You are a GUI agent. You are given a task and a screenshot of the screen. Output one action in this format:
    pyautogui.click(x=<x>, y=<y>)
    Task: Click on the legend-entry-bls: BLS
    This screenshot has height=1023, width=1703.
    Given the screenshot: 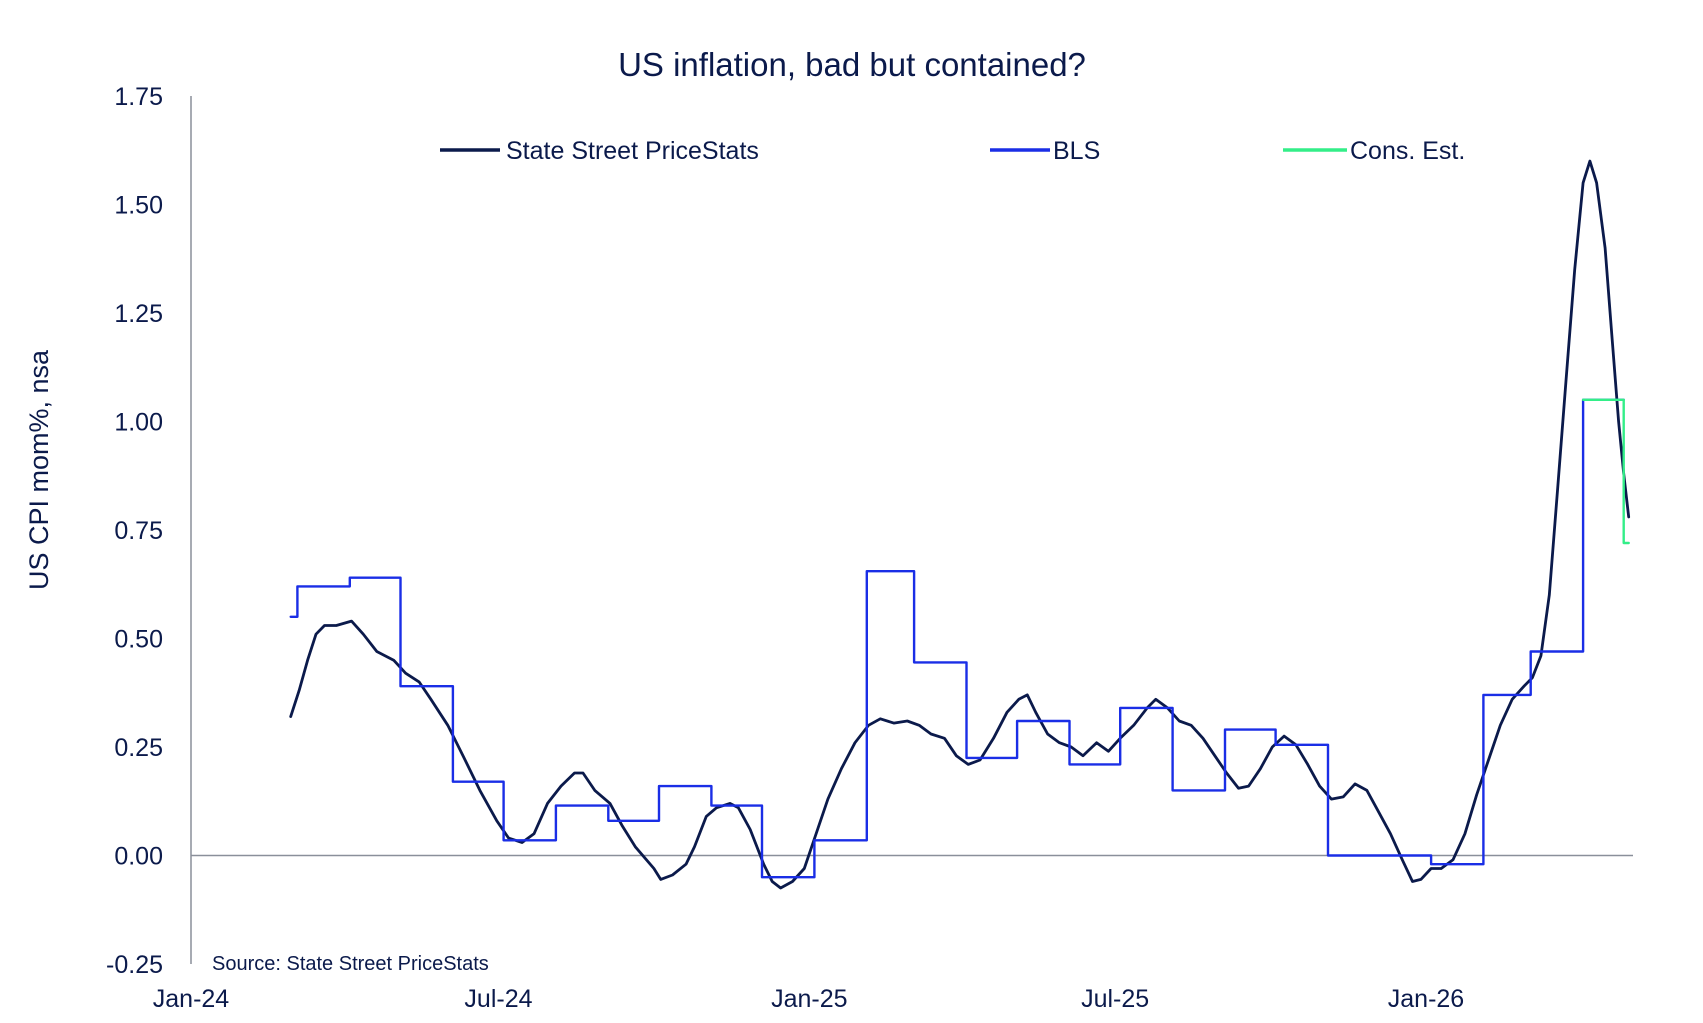 What is the action you would take?
    pyautogui.click(x=1045, y=151)
    